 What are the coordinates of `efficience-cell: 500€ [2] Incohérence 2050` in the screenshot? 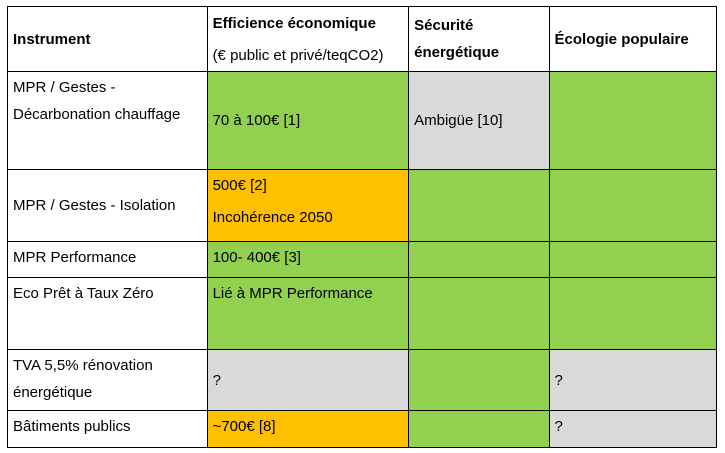 It's located at (308, 205).